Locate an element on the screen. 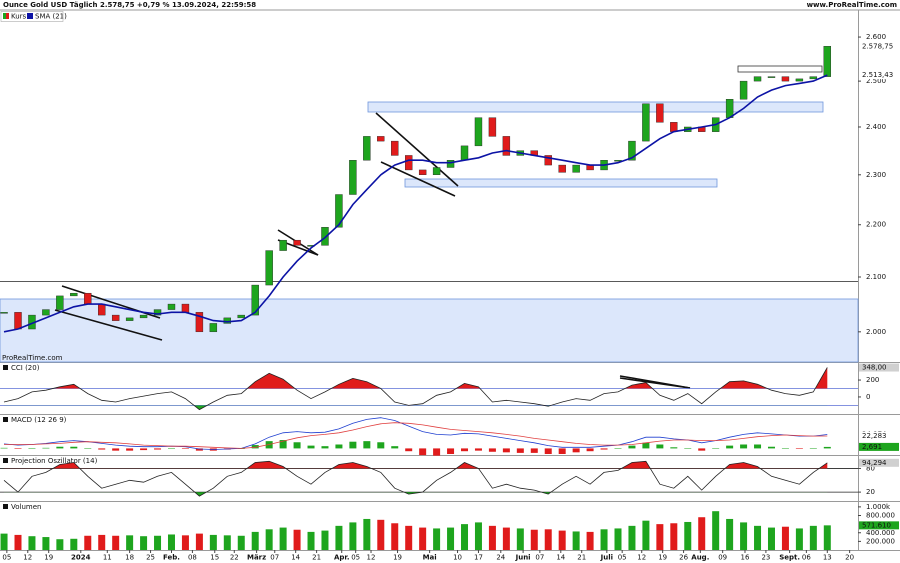  x-tick-label: 05 is located at coordinates (6, 558).